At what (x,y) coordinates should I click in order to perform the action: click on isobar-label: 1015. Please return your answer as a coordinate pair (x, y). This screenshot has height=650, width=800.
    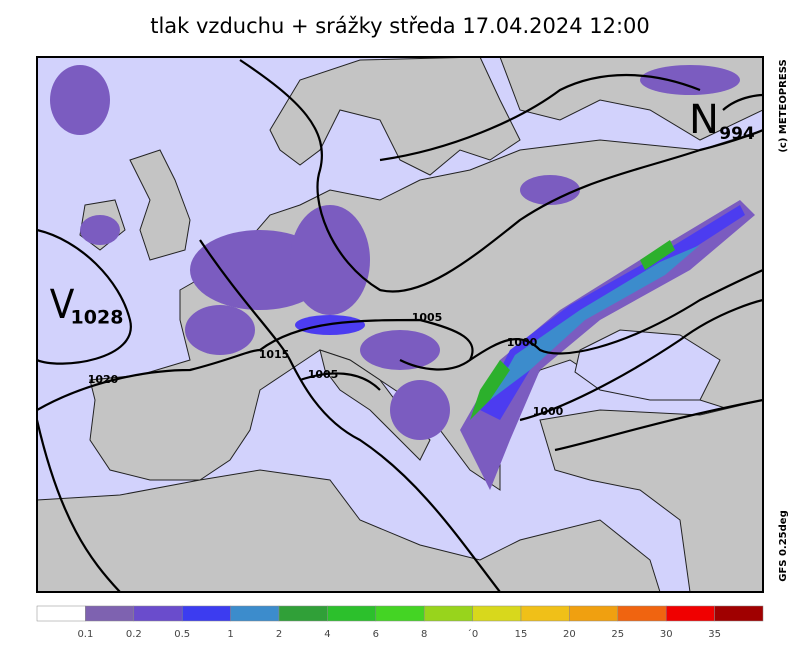
    Looking at the image, I should click on (274, 354).